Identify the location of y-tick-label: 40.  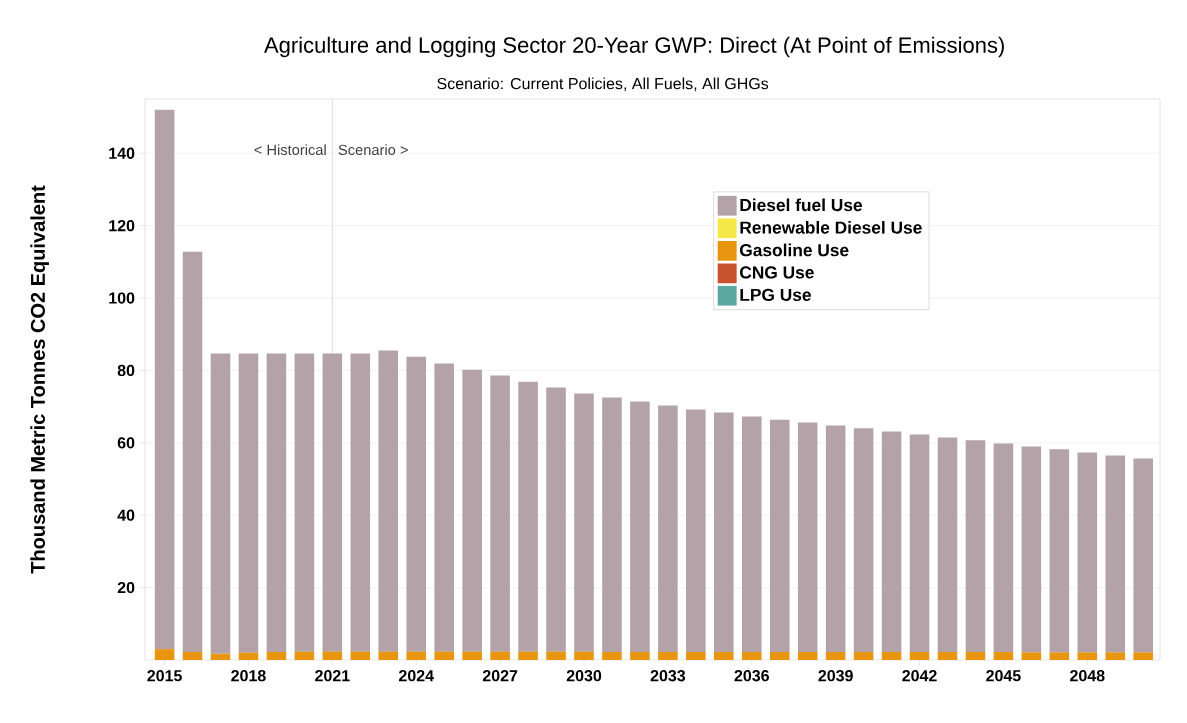
(126, 515).